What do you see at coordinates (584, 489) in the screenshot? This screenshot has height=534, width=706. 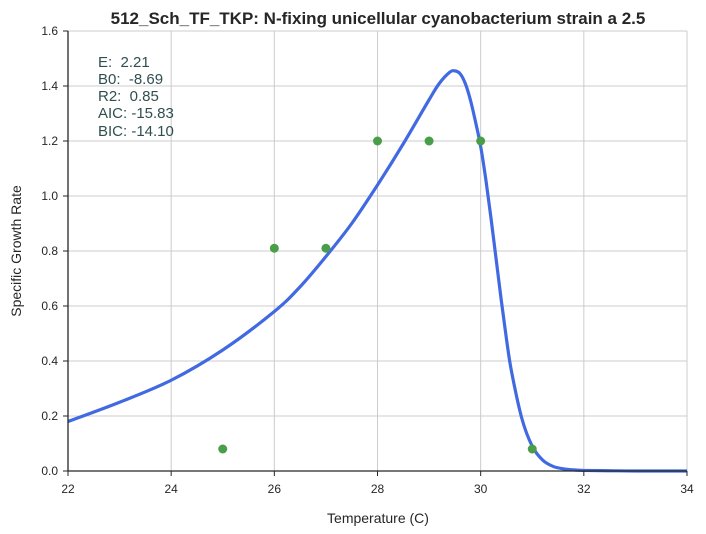 I see `x-tick-label: 32` at bounding box center [584, 489].